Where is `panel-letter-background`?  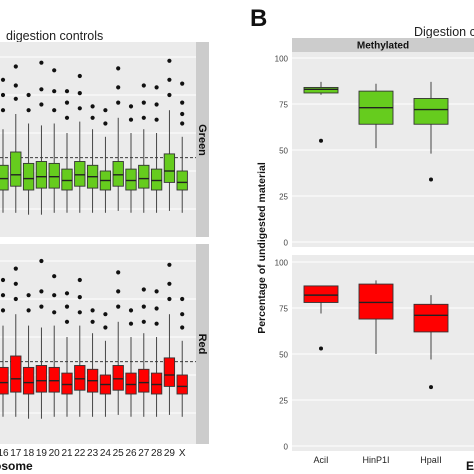
panel-letter-background is located at coordinates (264, 17).